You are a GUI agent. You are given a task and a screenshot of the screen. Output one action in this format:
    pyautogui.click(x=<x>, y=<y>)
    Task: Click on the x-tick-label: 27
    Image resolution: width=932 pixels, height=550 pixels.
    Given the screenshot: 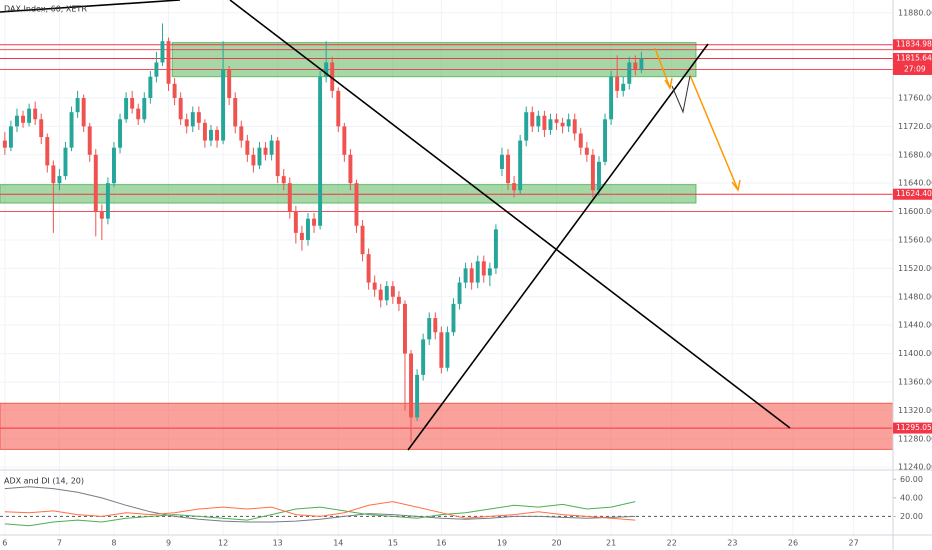 What is the action you would take?
    pyautogui.click(x=854, y=543)
    